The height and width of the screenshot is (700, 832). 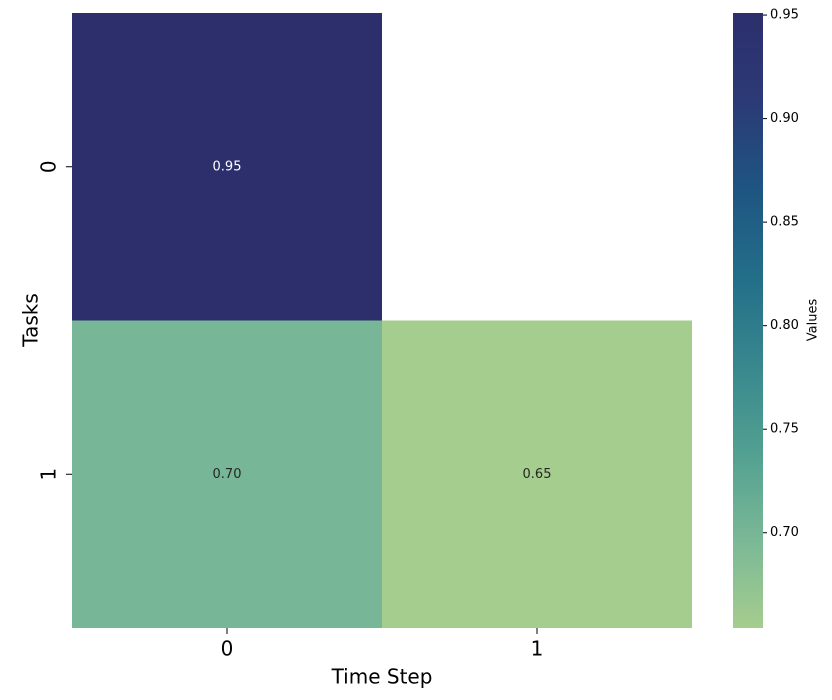 What do you see at coordinates (748, 320) in the screenshot?
I see `colorbar` at bounding box center [748, 320].